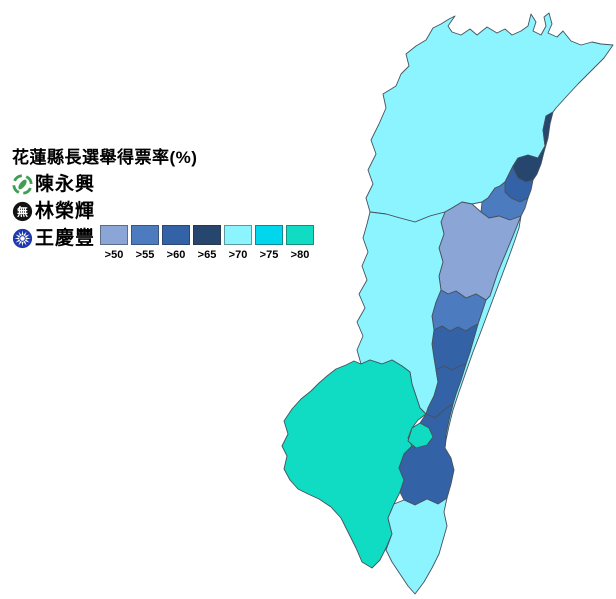  I want to click on scale-label: >70, so click(238, 255).